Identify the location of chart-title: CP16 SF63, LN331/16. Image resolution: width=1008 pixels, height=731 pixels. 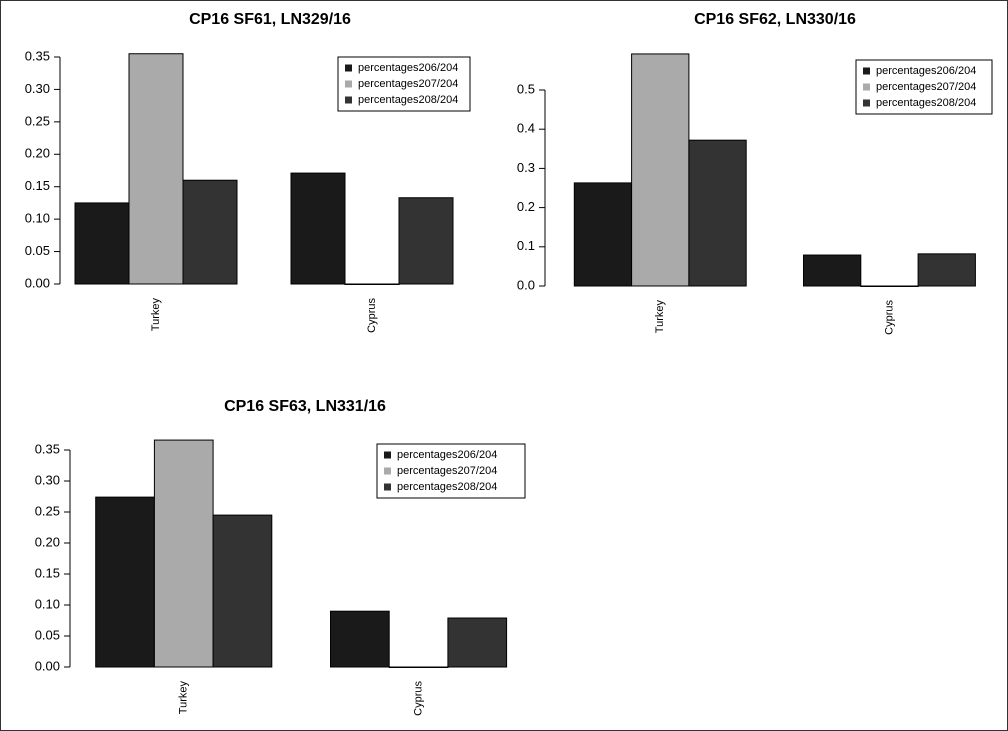
(305, 406).